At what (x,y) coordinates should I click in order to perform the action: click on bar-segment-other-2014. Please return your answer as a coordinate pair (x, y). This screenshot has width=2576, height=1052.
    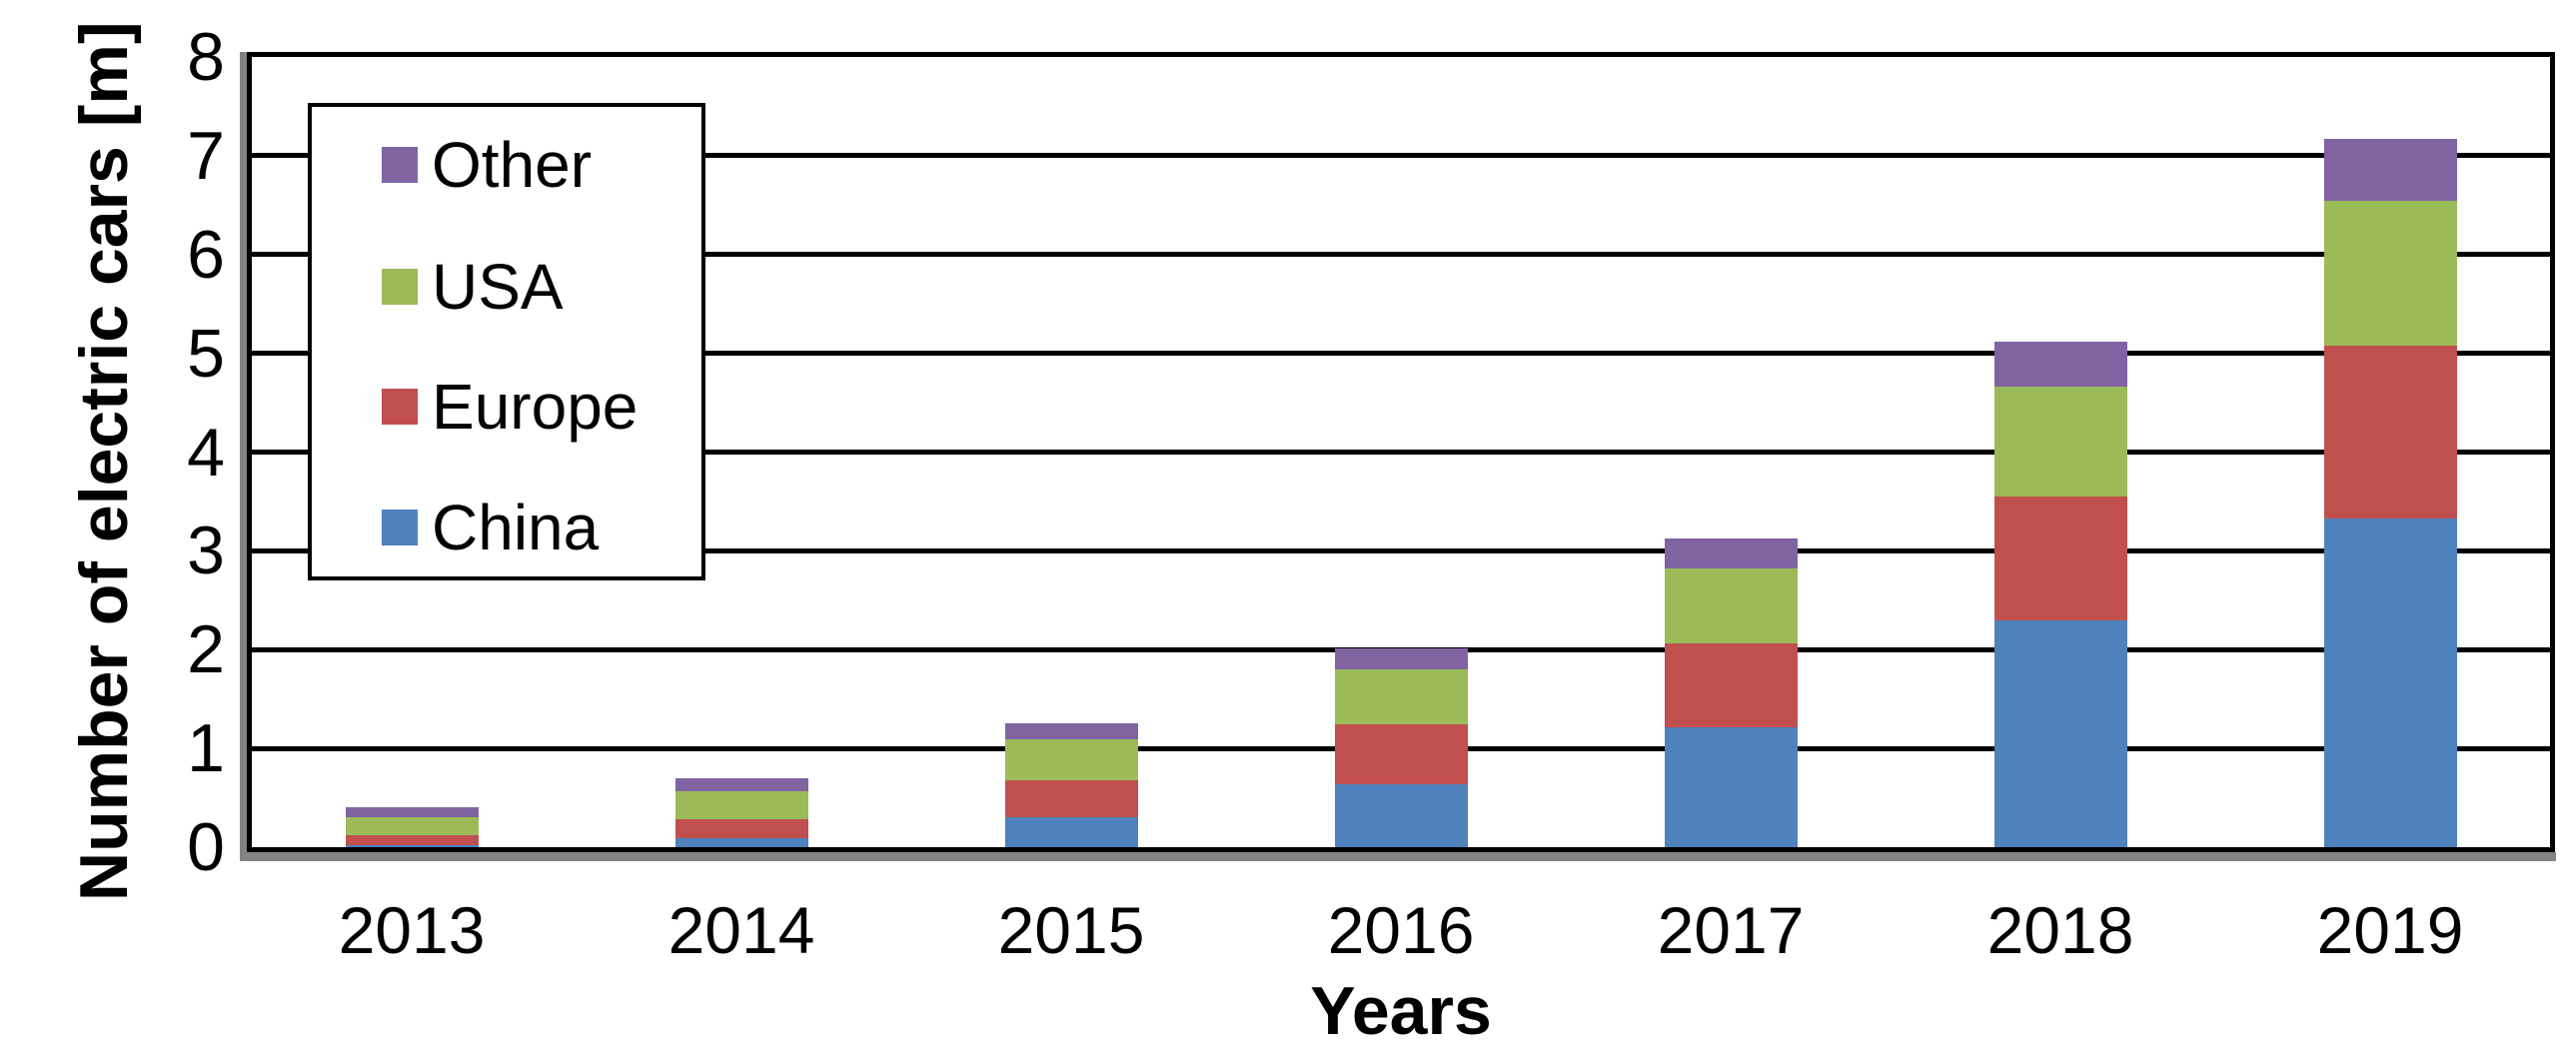
    Looking at the image, I should click on (741, 784).